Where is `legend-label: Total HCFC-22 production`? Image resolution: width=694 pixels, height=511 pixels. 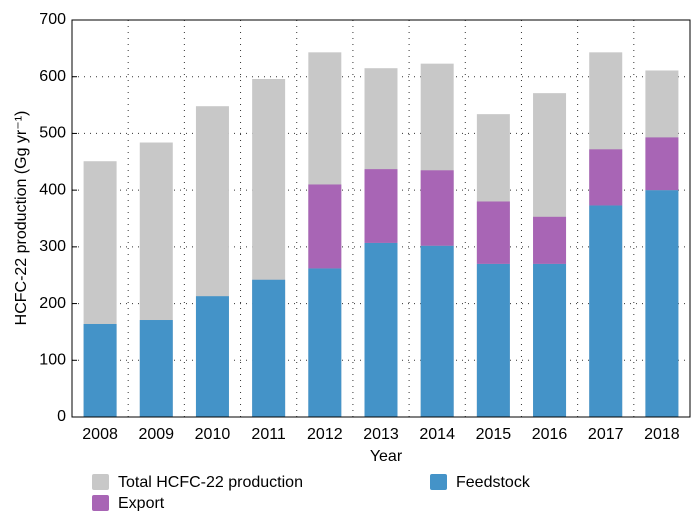 legend-label: Total HCFC-22 production is located at coordinates (210, 482).